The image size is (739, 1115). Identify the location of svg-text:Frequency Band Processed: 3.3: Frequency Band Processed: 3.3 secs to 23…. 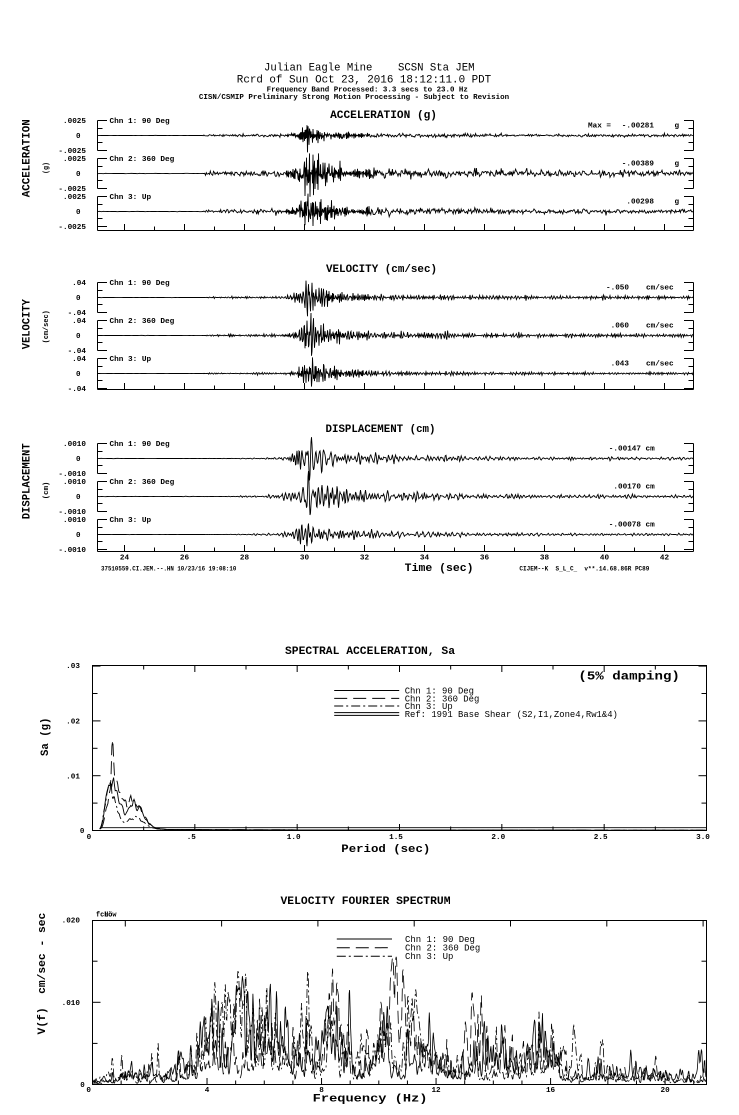
(367, 91).